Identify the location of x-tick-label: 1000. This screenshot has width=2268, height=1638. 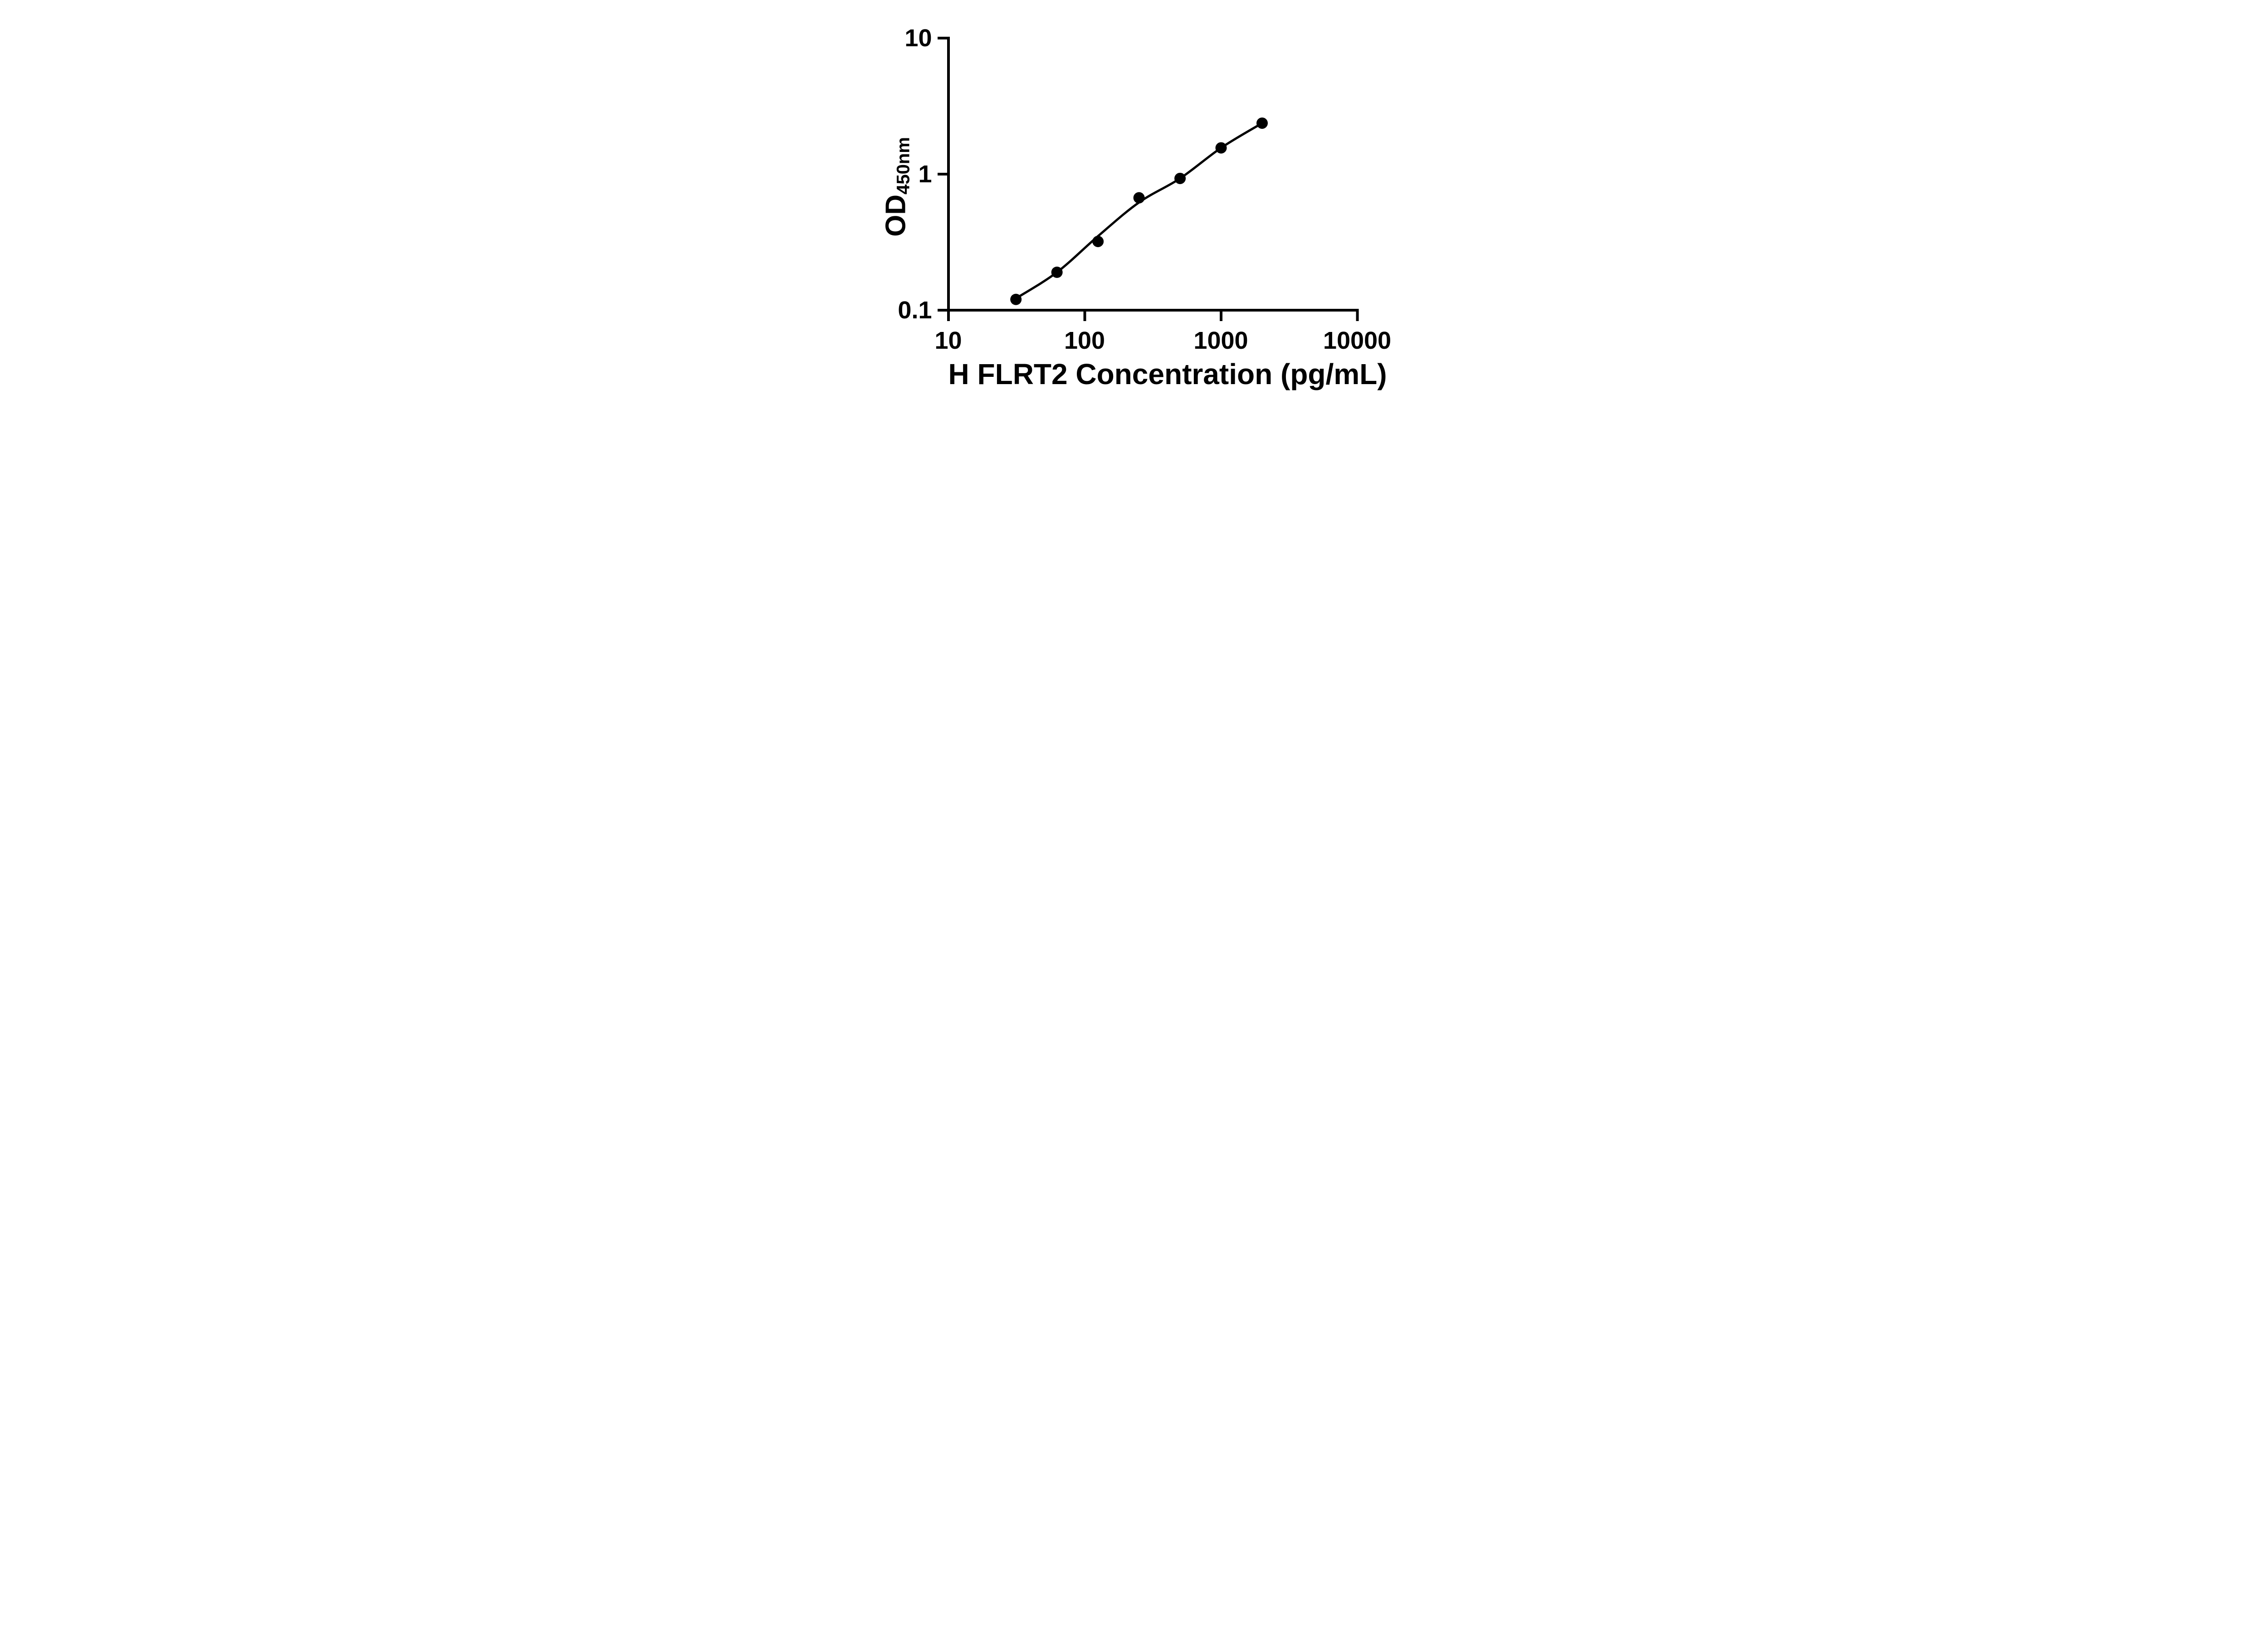
(1221, 340).